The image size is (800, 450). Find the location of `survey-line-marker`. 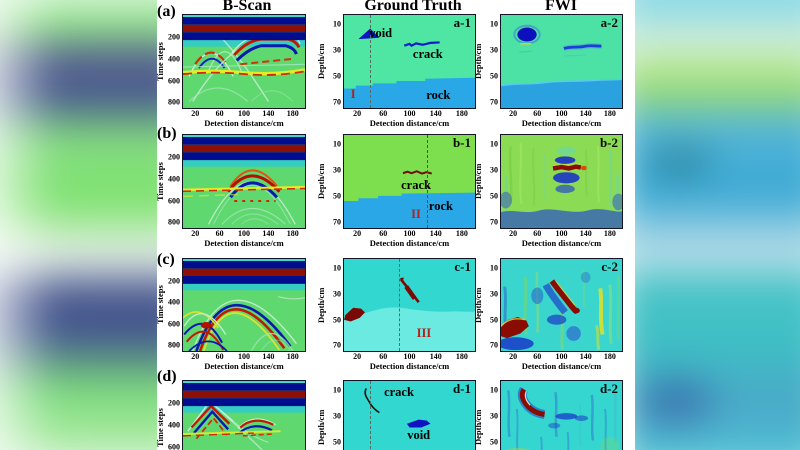

survey-line-marker is located at coordinates (371, 415).